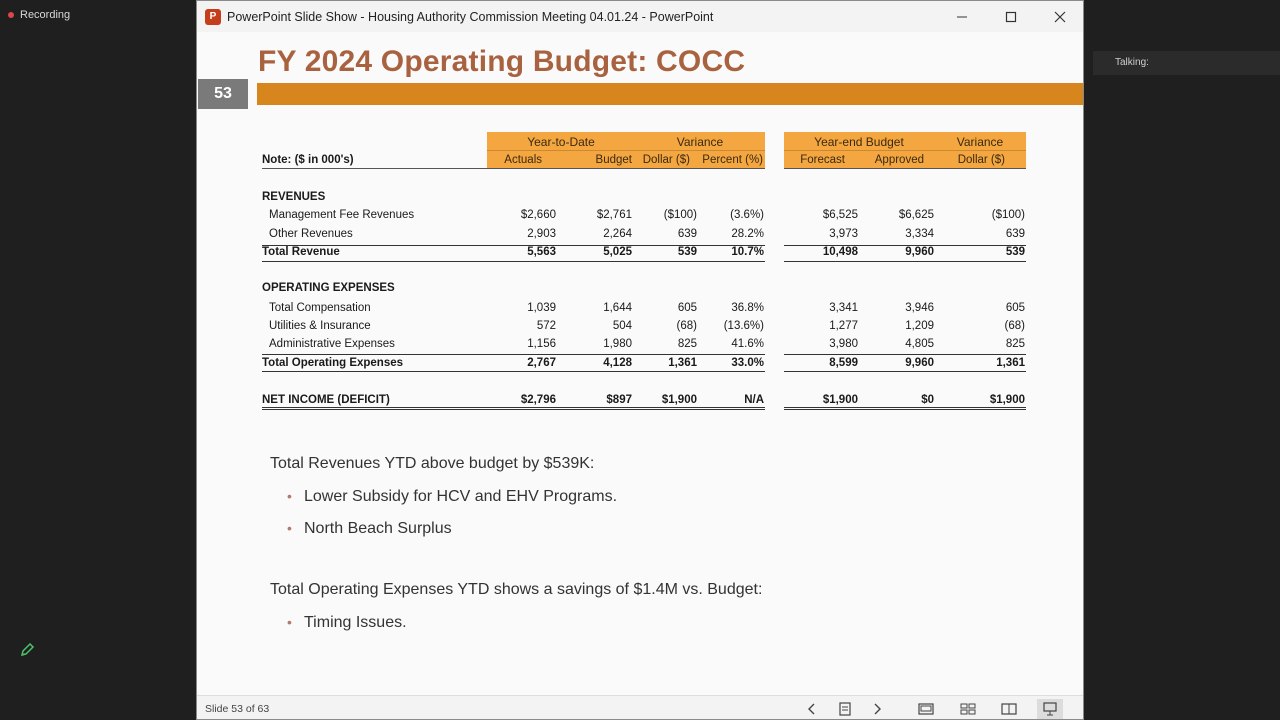  What do you see at coordinates (320, 326) in the screenshot?
I see `row-label: Utilities & Insurance` at bounding box center [320, 326].